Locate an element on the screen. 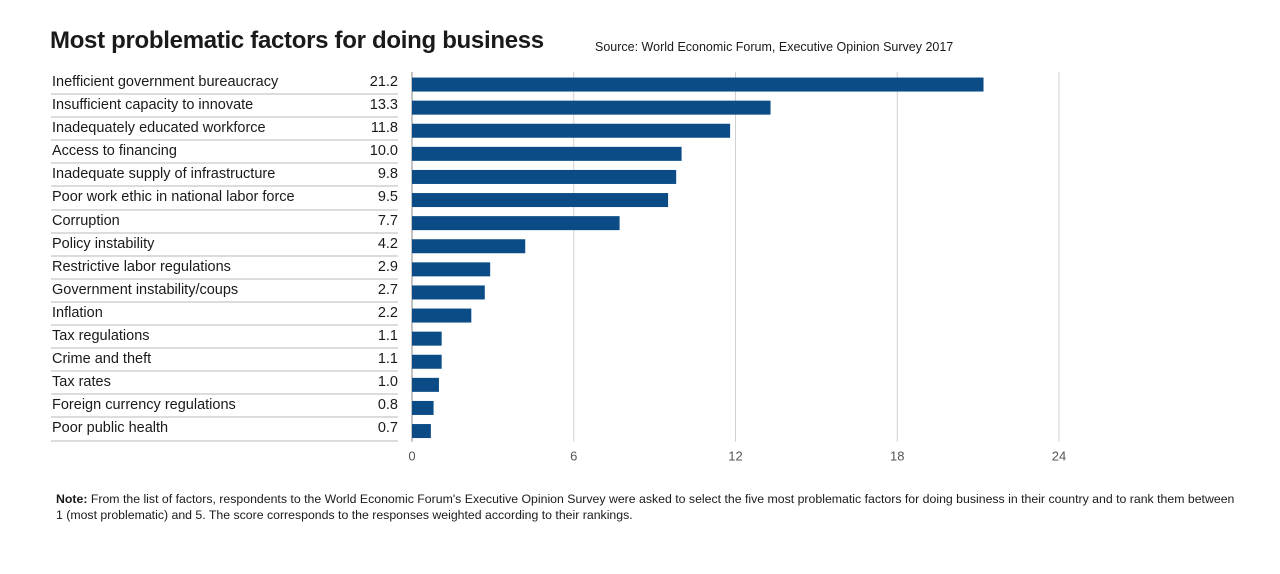  category-label: Poor work ethic in national labor force is located at coordinates (173, 197).